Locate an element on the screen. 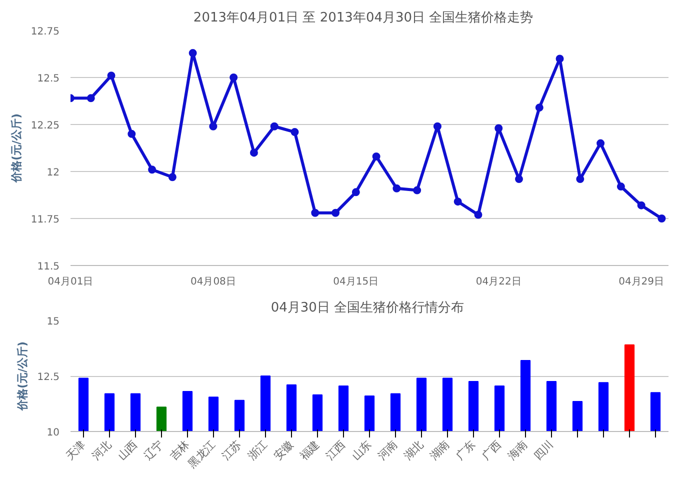  x-tick-label: 安徽 is located at coordinates (283, 450).